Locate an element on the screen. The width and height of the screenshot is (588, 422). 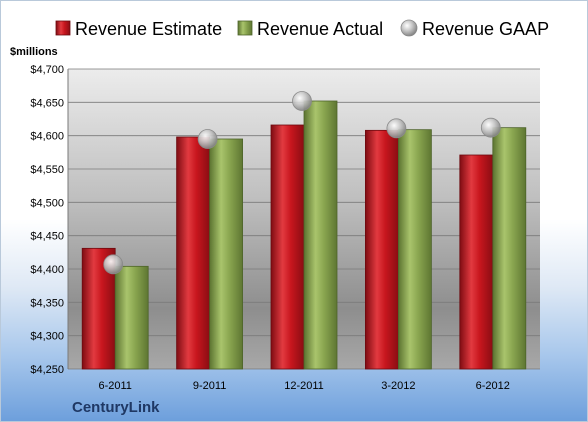
y-tick-label: $4,400 is located at coordinates (47, 270).